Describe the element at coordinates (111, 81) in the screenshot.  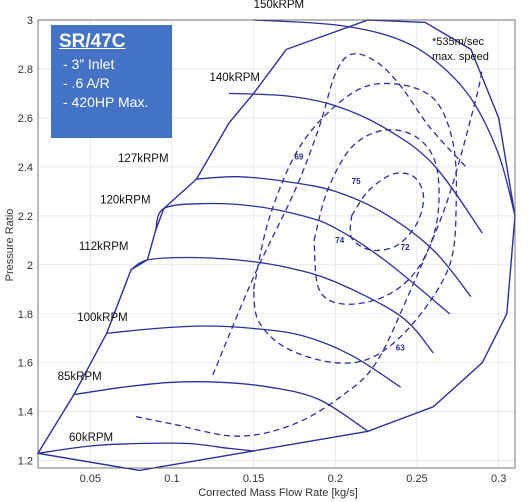
I see `spec-box: SR/47C - 3” Inlet - .6 A/R - 420HP Max.` at that location.